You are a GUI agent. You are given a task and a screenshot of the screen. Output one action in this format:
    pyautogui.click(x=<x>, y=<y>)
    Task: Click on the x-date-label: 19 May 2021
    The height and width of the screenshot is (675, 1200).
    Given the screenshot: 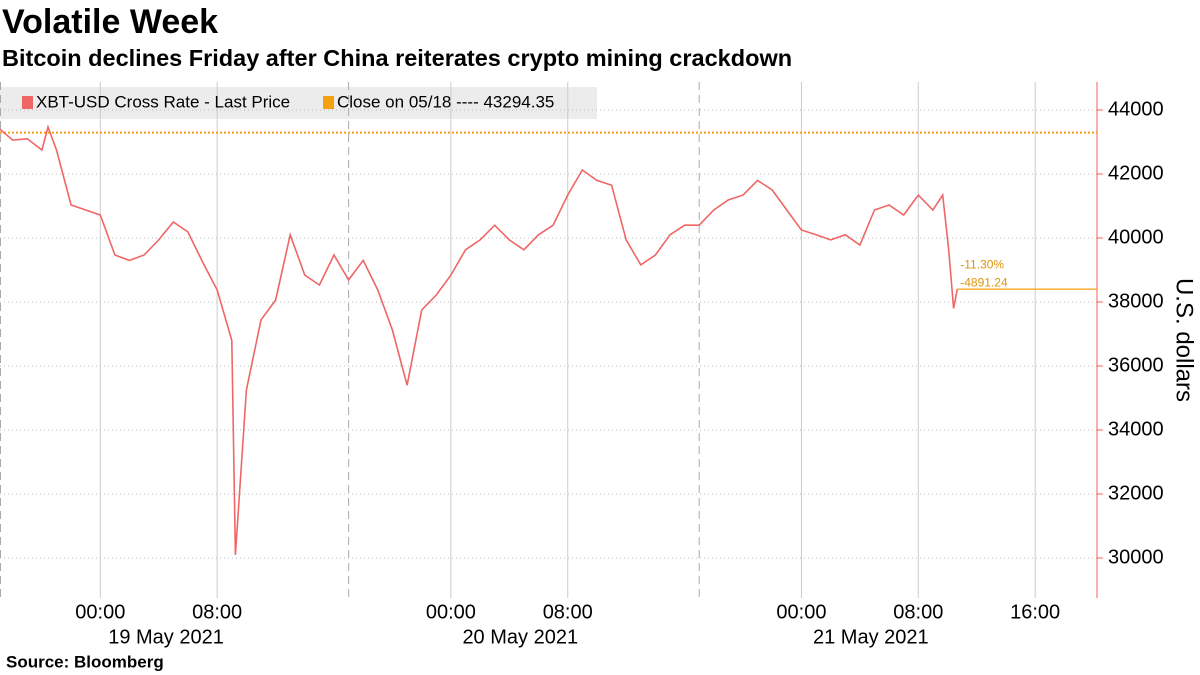 What is the action you would take?
    pyautogui.click(x=166, y=637)
    